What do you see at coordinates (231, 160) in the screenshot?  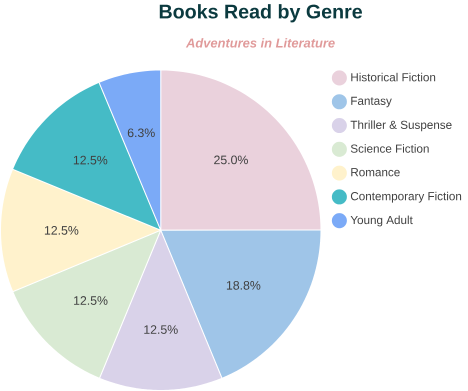 I see `data-label: 25.0%` at bounding box center [231, 160].